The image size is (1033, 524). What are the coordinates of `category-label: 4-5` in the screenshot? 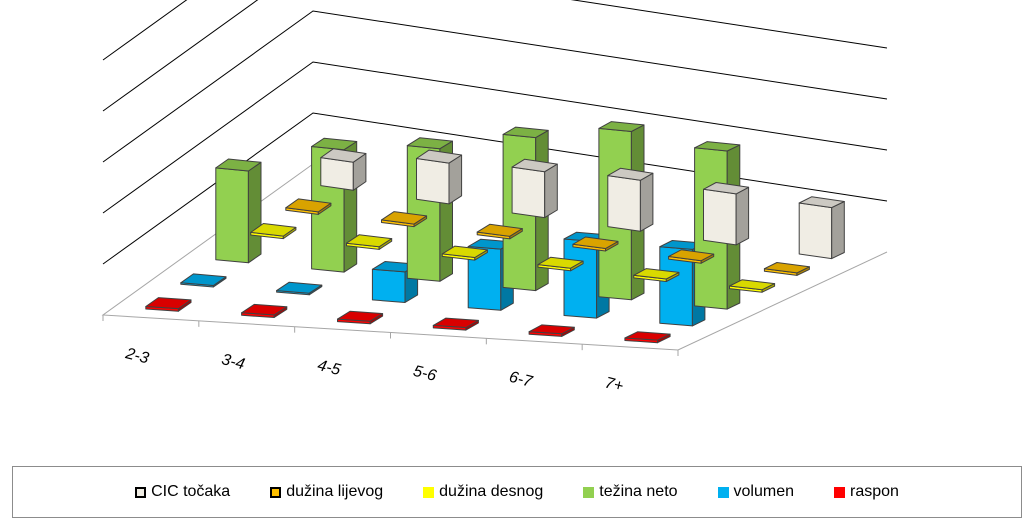 It's located at (329, 368).